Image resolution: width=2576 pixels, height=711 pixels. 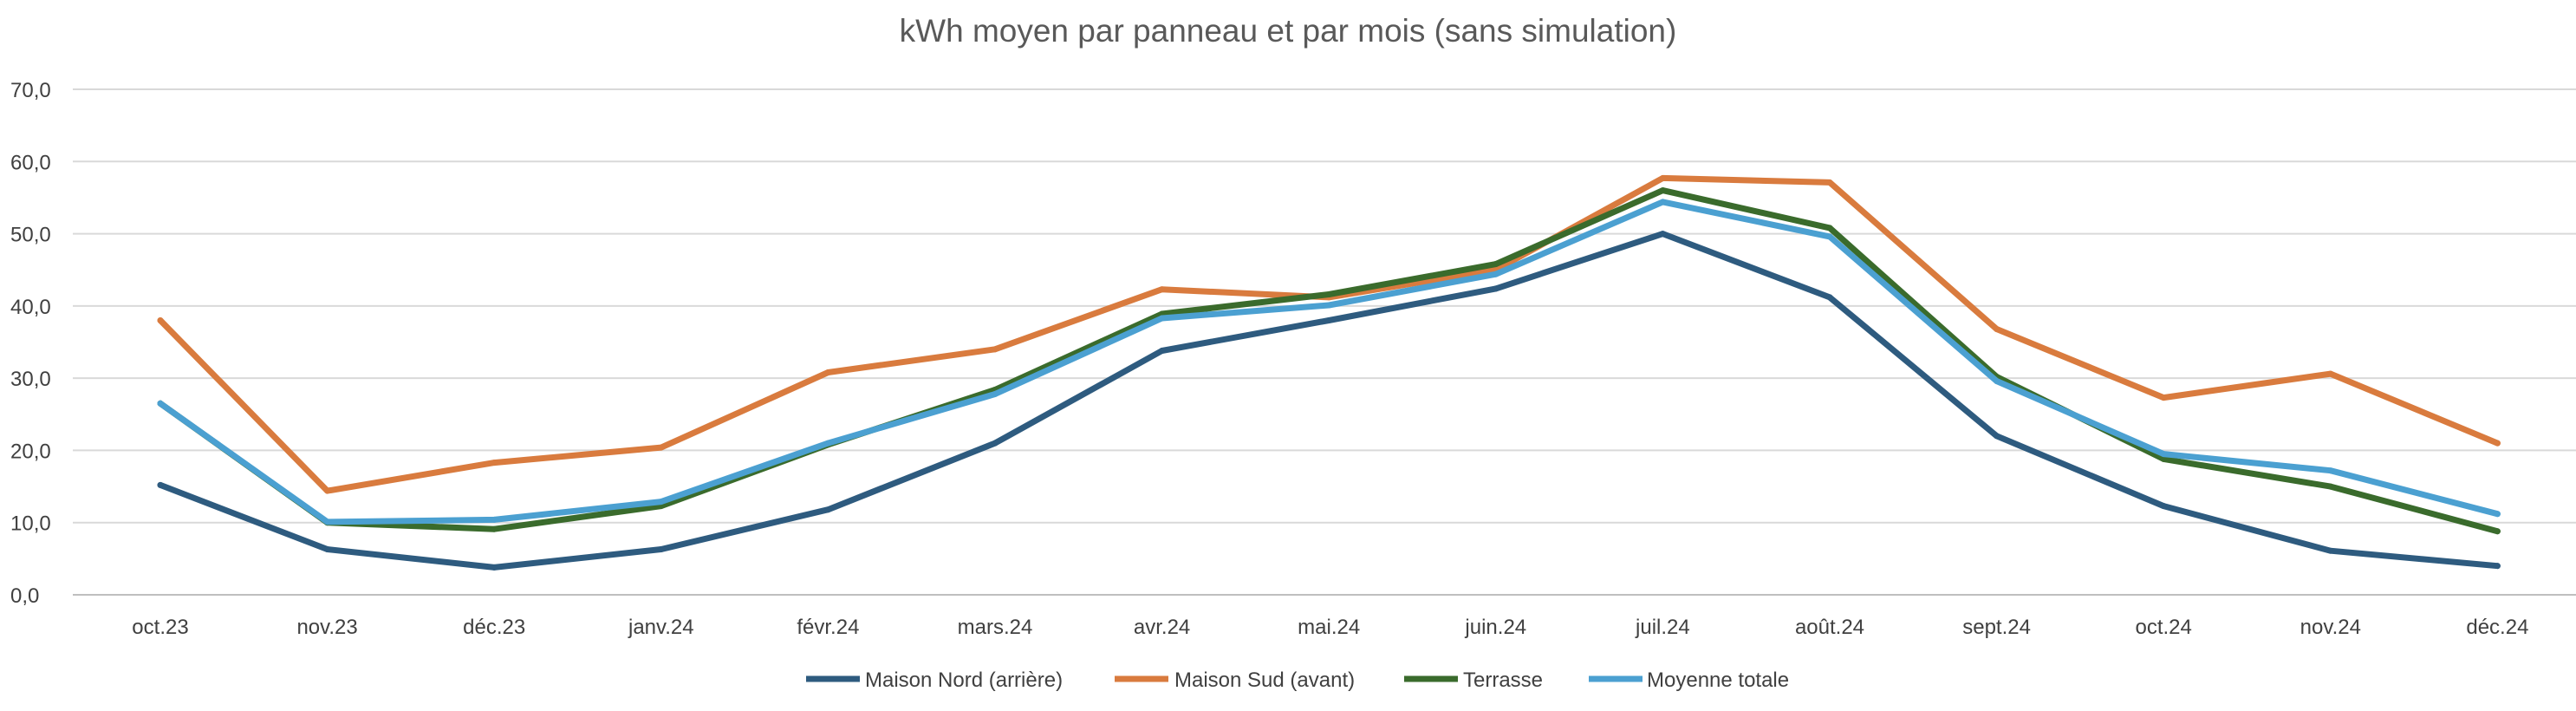 I want to click on x-tick-label: août.24, so click(x=1829, y=627).